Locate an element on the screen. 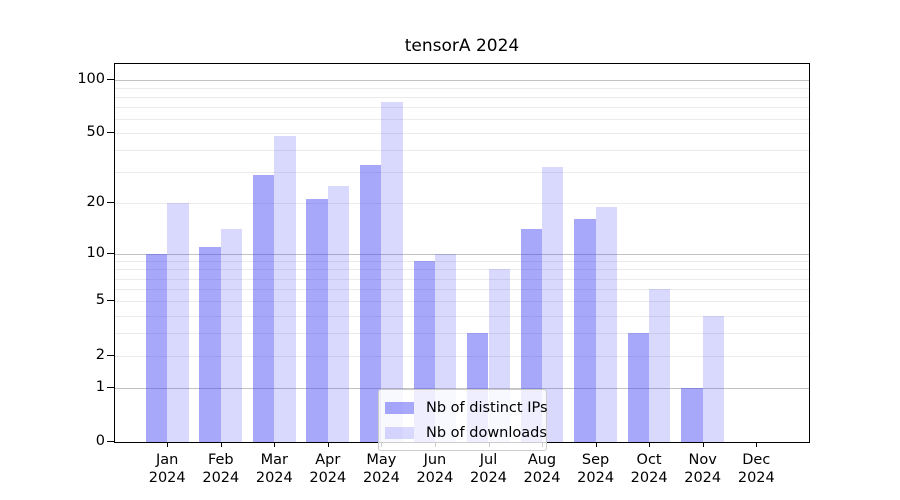 This screenshot has width=900, height=500. legend-label-distinct-ips: Nb of distinct IPs is located at coordinates (487, 407).